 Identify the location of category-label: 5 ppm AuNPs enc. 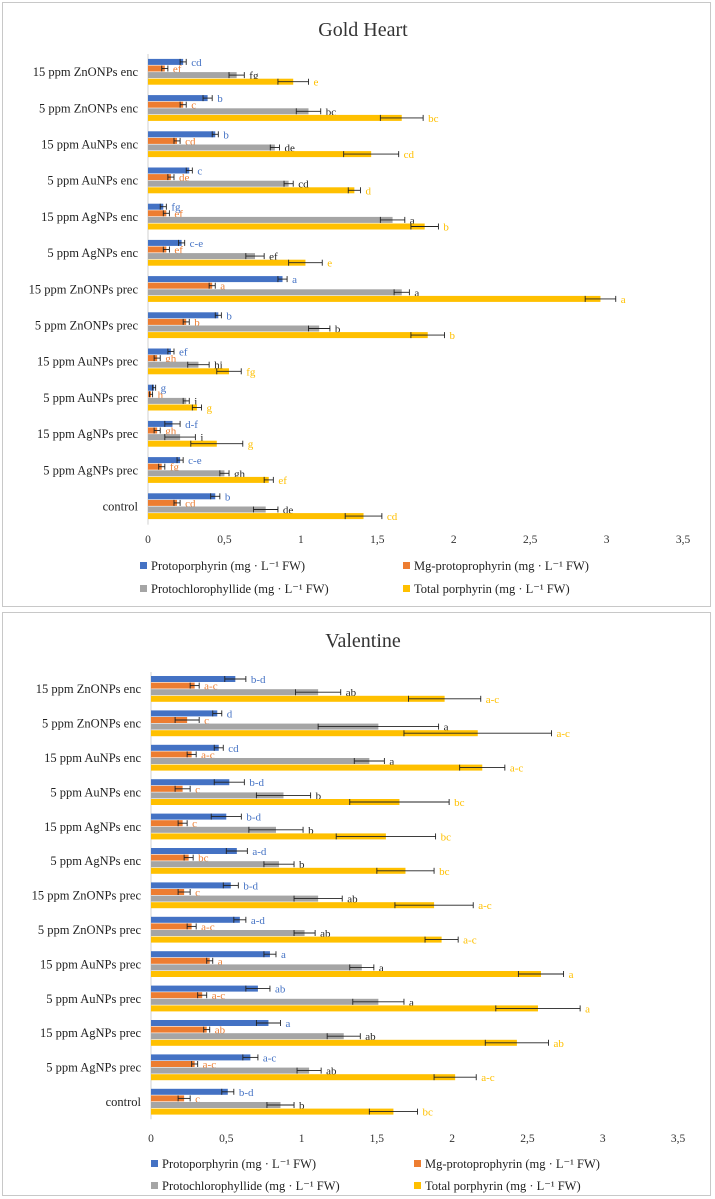
(92, 181).